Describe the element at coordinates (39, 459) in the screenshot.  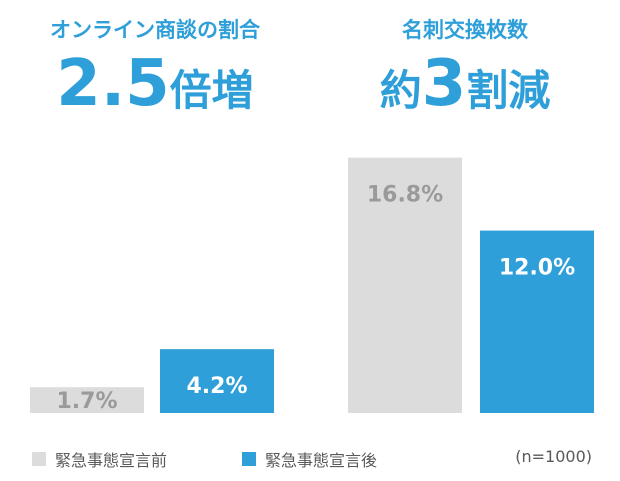
I see `legend-swatch-before` at that location.